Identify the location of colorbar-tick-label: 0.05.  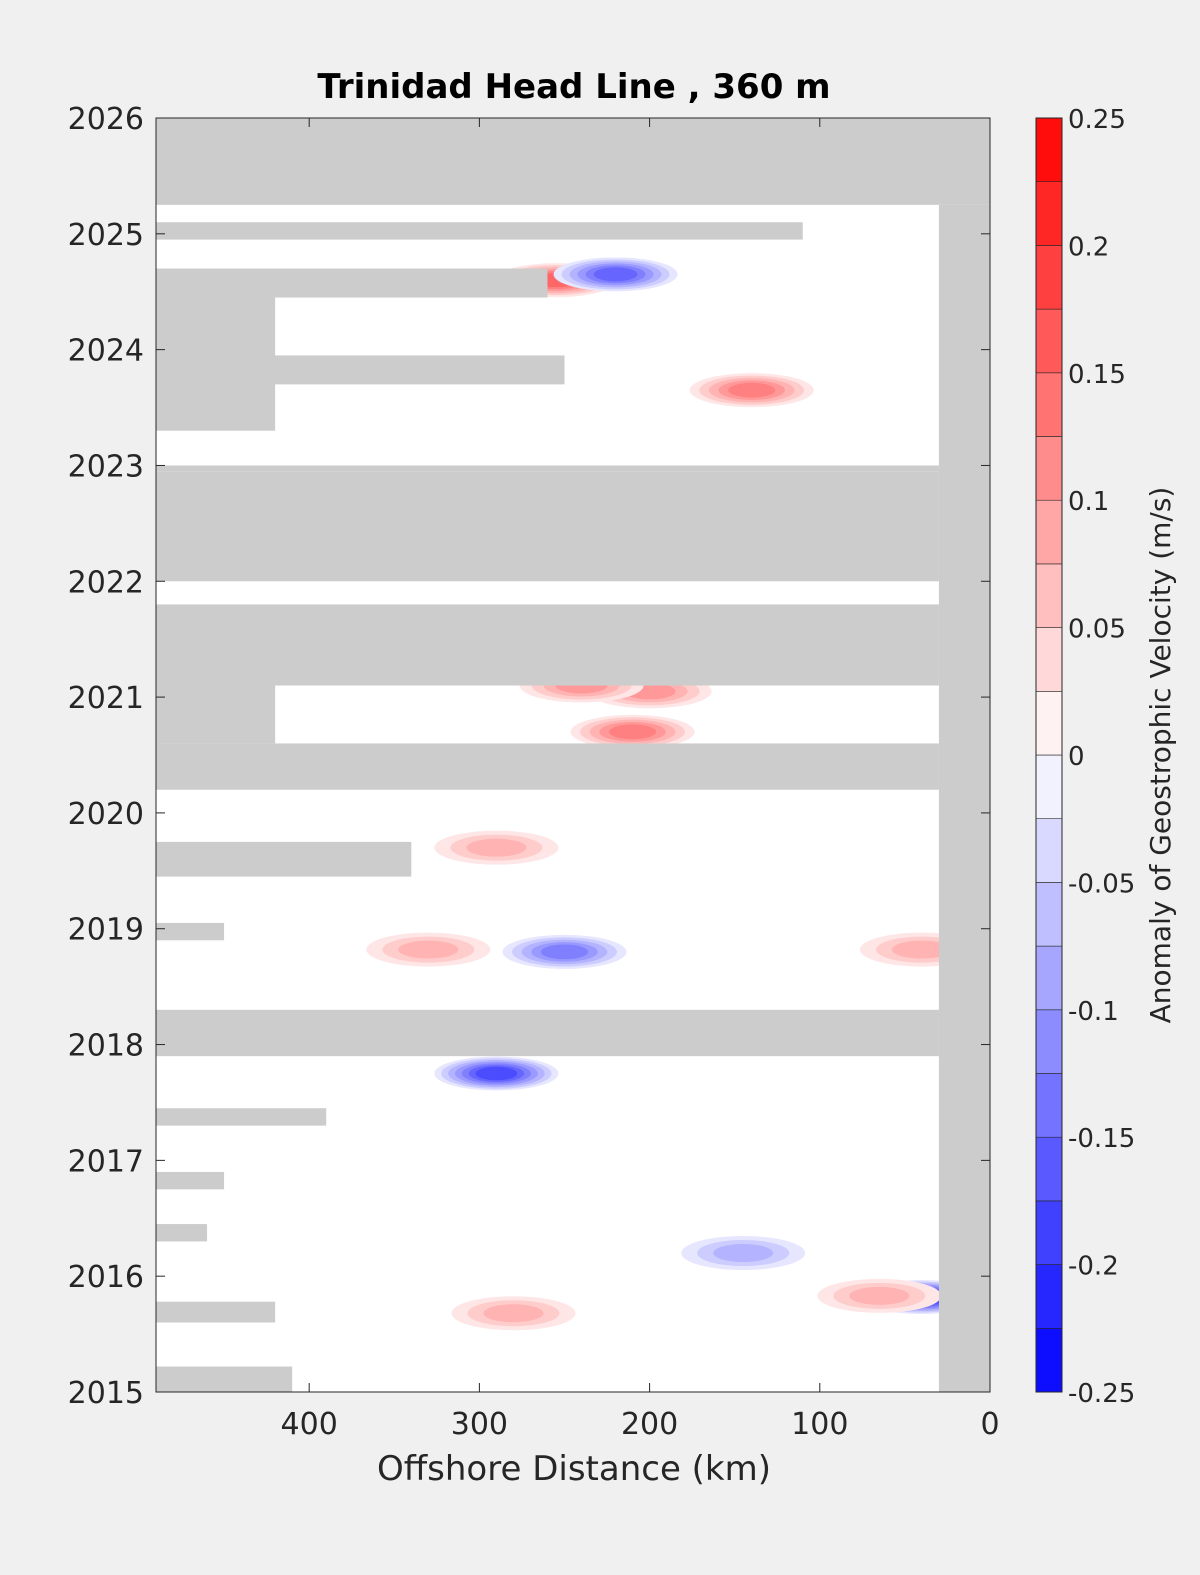
(1097, 630).